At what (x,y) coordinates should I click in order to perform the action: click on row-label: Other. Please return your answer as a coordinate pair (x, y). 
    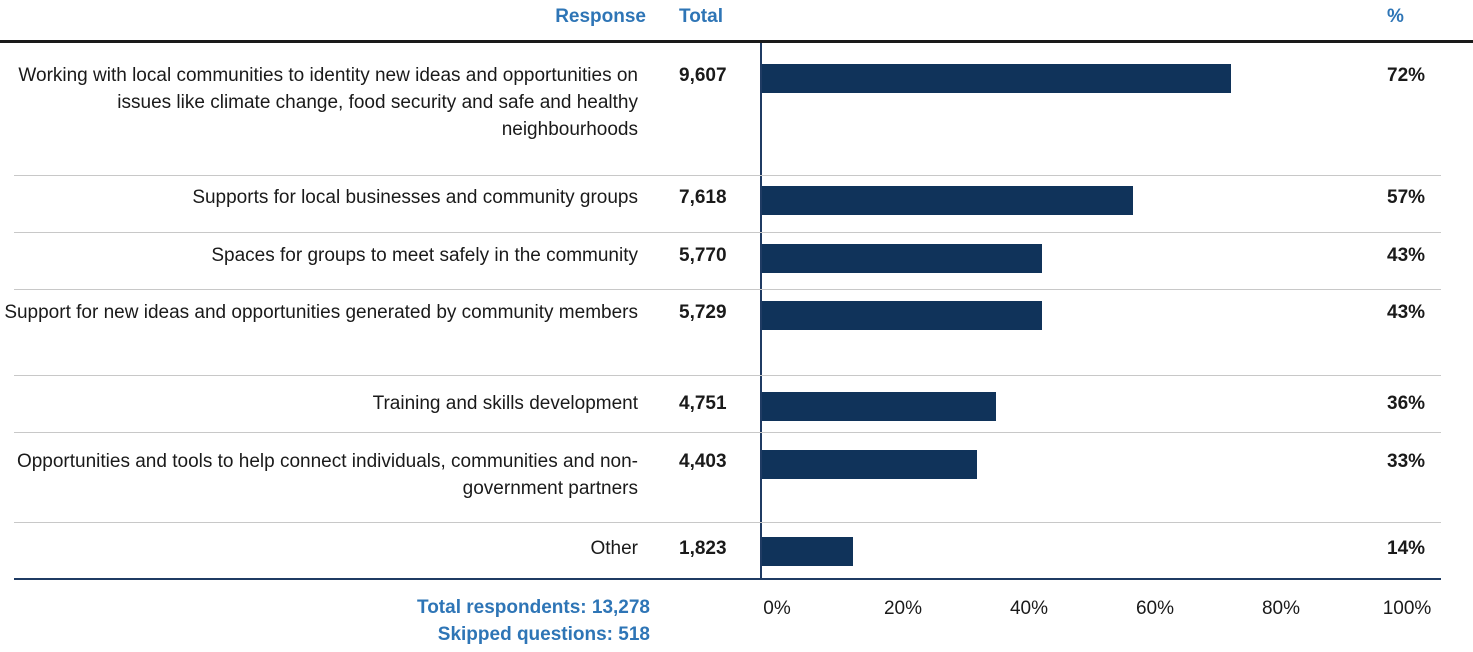
    Looking at the image, I should click on (614, 548).